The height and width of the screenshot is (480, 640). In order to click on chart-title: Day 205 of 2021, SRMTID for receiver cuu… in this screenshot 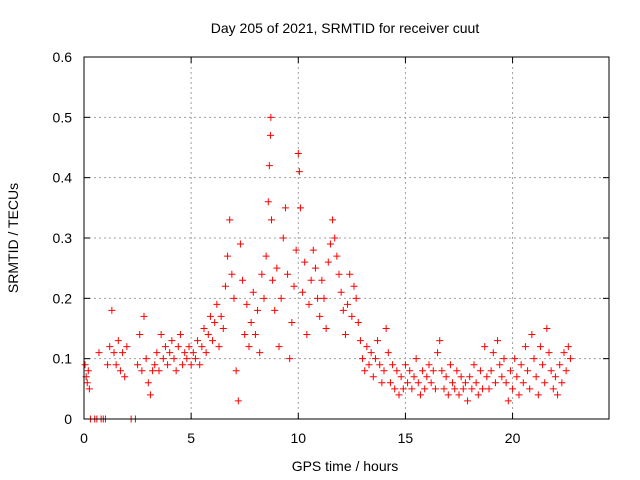, I will do `click(345, 28)`.